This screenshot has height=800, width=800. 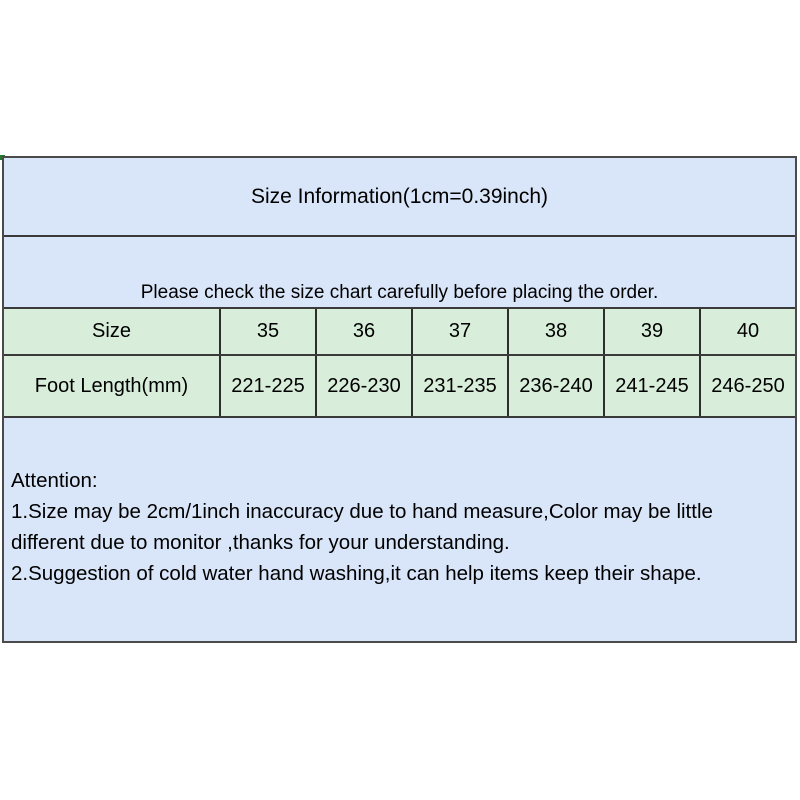 I want to click on foot-length-header: Foot Length(mm), so click(x=111, y=385).